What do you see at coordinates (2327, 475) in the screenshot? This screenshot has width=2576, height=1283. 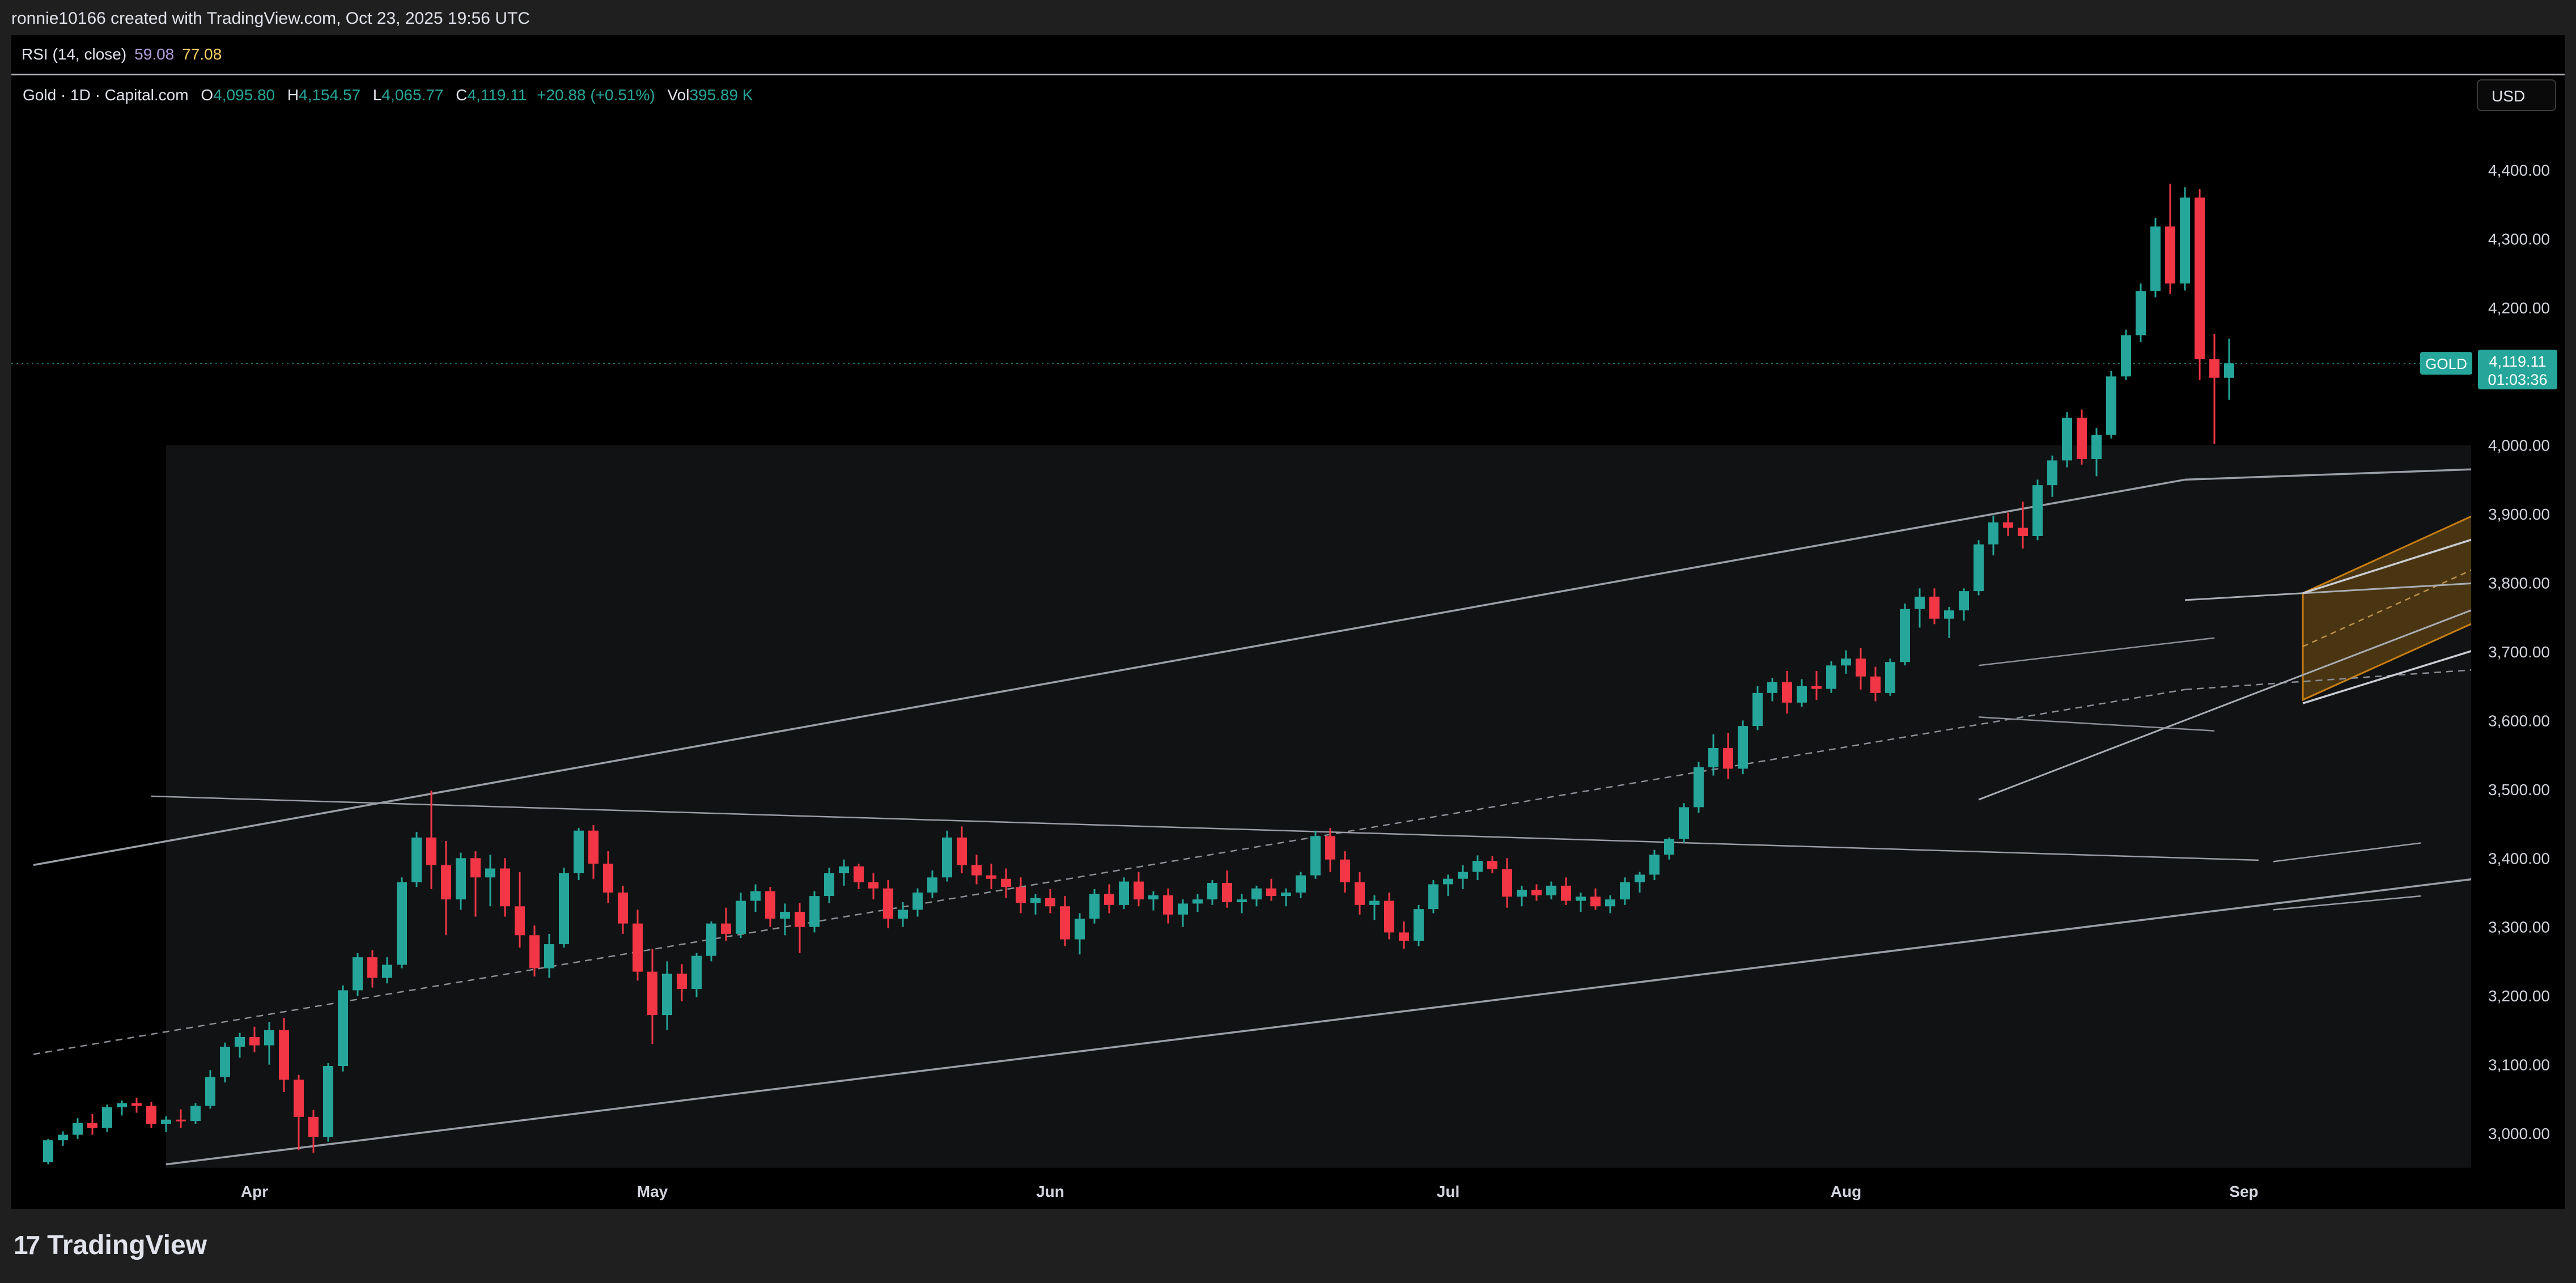 I see `channel-upper-extension` at bounding box center [2327, 475].